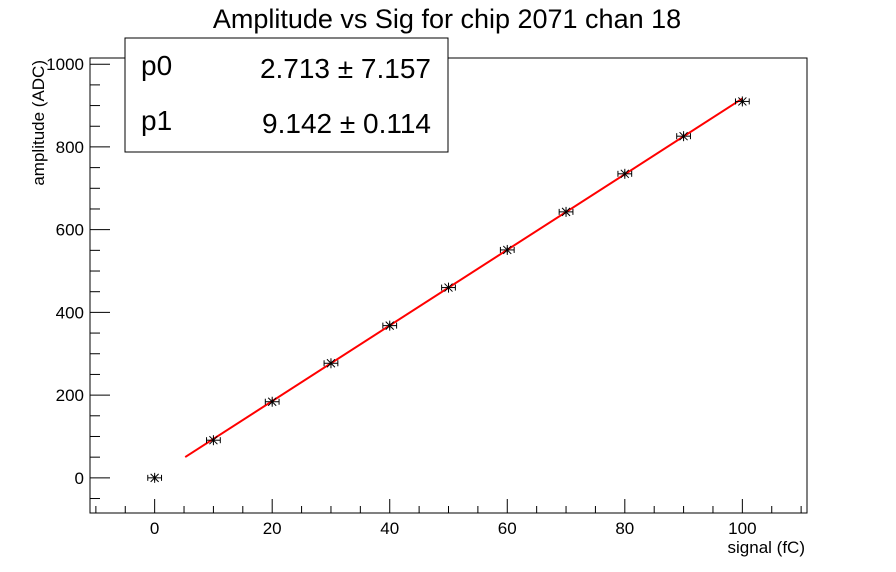  What do you see at coordinates (100, 281) in the screenshot?
I see `y-axis-ticks` at bounding box center [100, 281].